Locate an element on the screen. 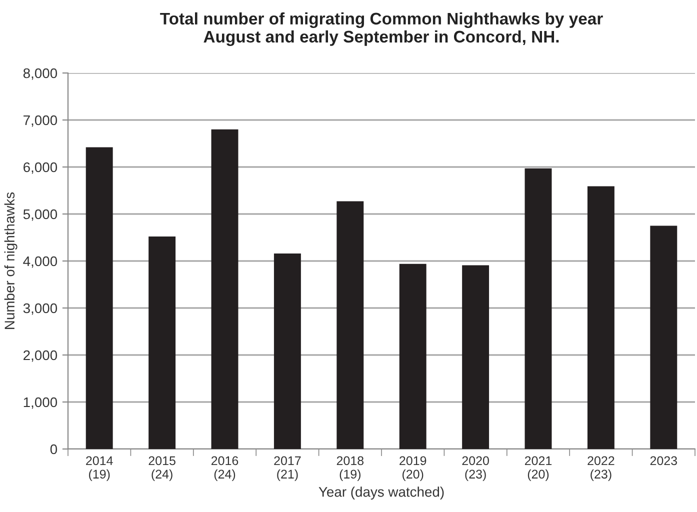 This screenshot has height=512, width=697. y-tick-label: 8,000 is located at coordinates (40, 74).